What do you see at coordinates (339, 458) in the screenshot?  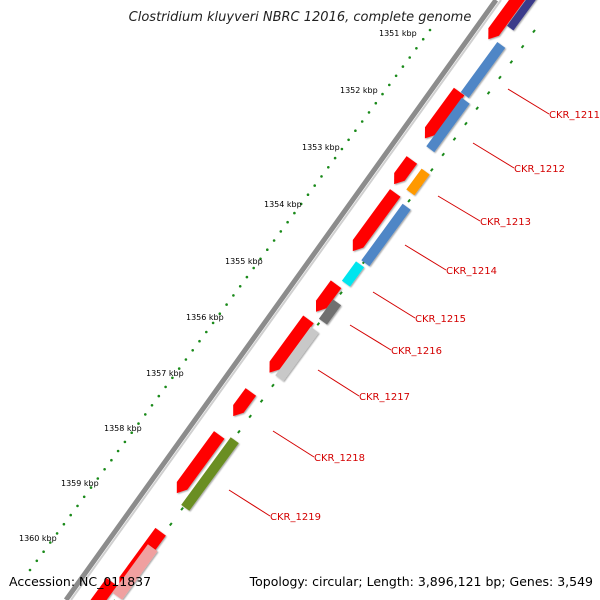 I see `gene-label-ckr_1218: CKR_1218` at bounding box center [339, 458].